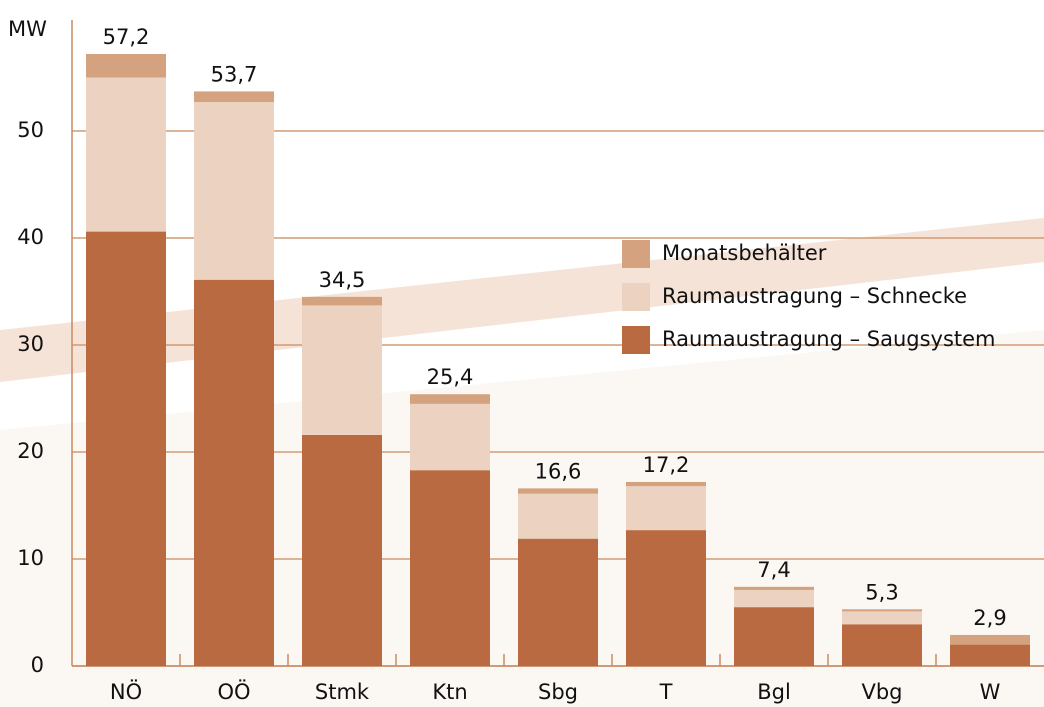  I want to click on x-tick-label: Sbg, so click(558, 692).